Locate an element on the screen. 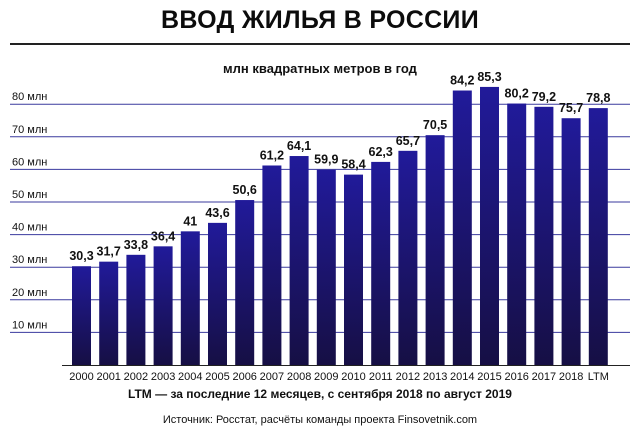 The height and width of the screenshot is (433, 640). data-label: 78,8 is located at coordinates (598, 98).